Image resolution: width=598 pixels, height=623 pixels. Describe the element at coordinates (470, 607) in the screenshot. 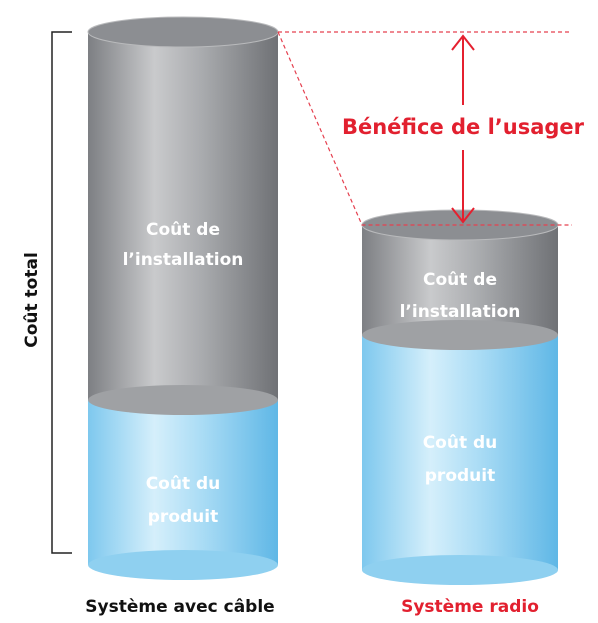

I see `column-label: Système radio` at that location.